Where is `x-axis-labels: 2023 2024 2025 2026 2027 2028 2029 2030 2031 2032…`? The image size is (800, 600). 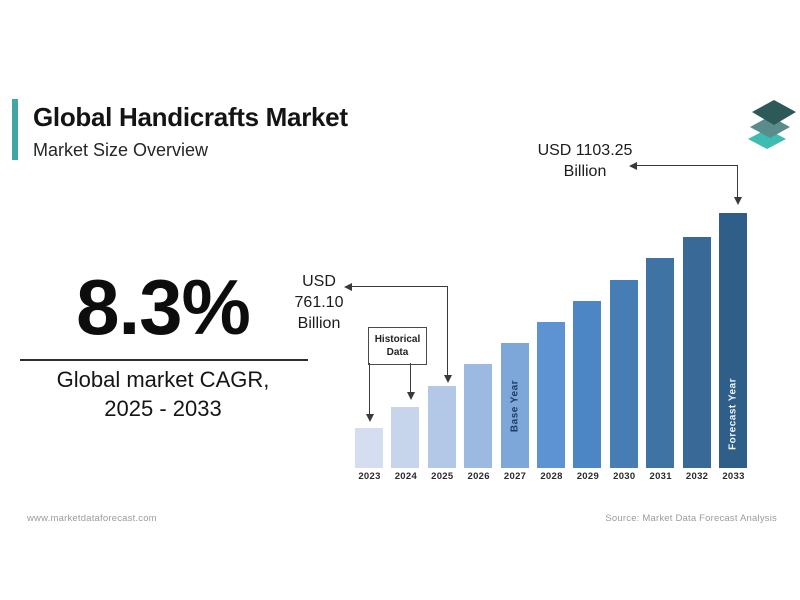
x-axis-labels: 2023 2024 2025 2026 2027 2028 2029 2030 2031 2032… is located at coordinates (557, 477).